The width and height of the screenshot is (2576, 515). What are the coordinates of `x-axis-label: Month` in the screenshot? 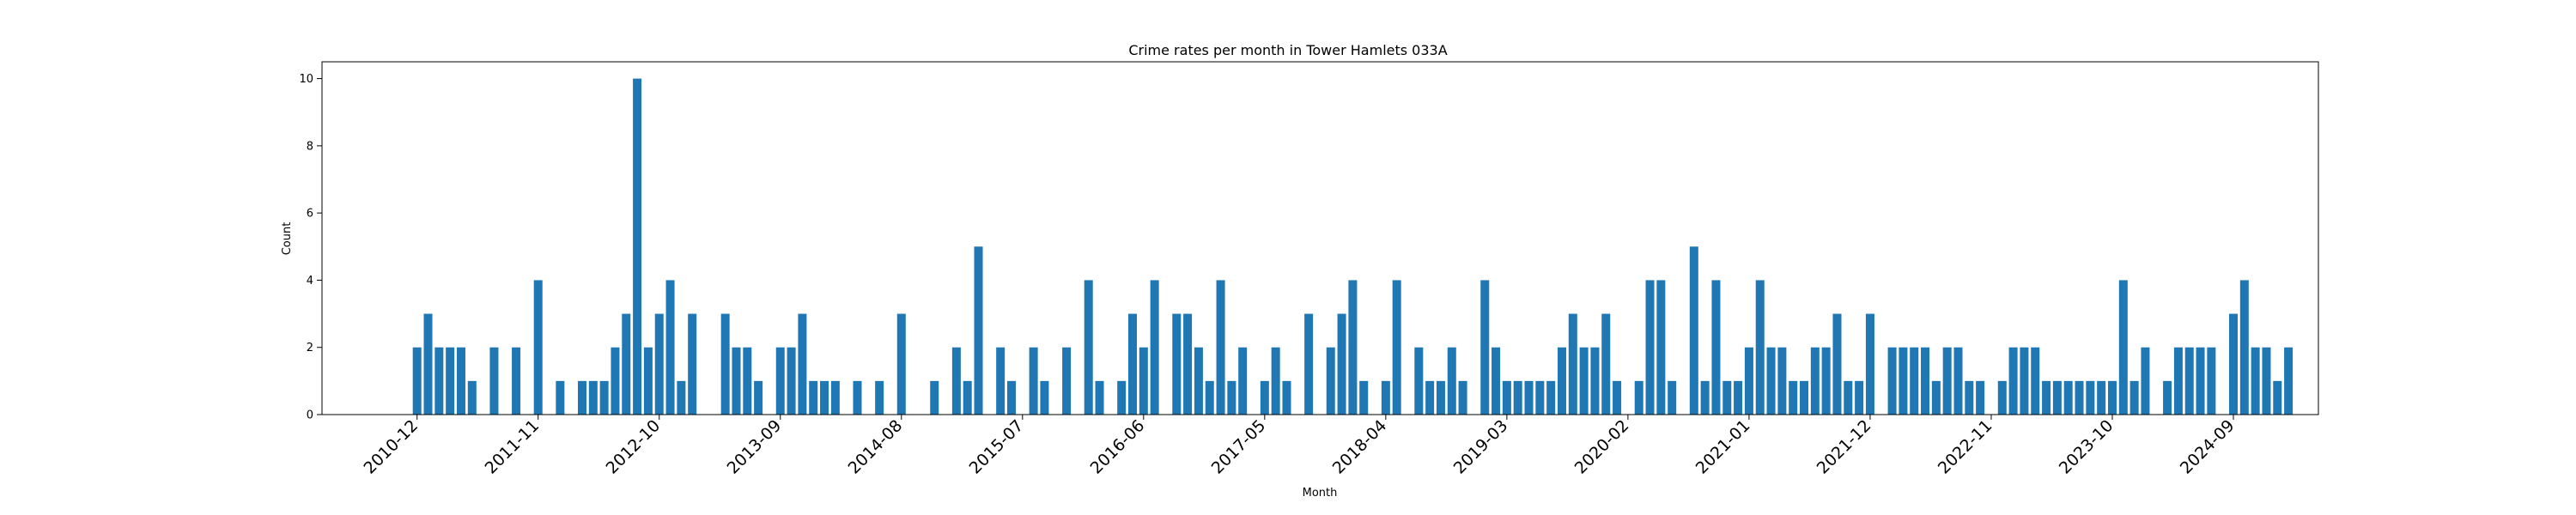 It's located at (1320, 493).